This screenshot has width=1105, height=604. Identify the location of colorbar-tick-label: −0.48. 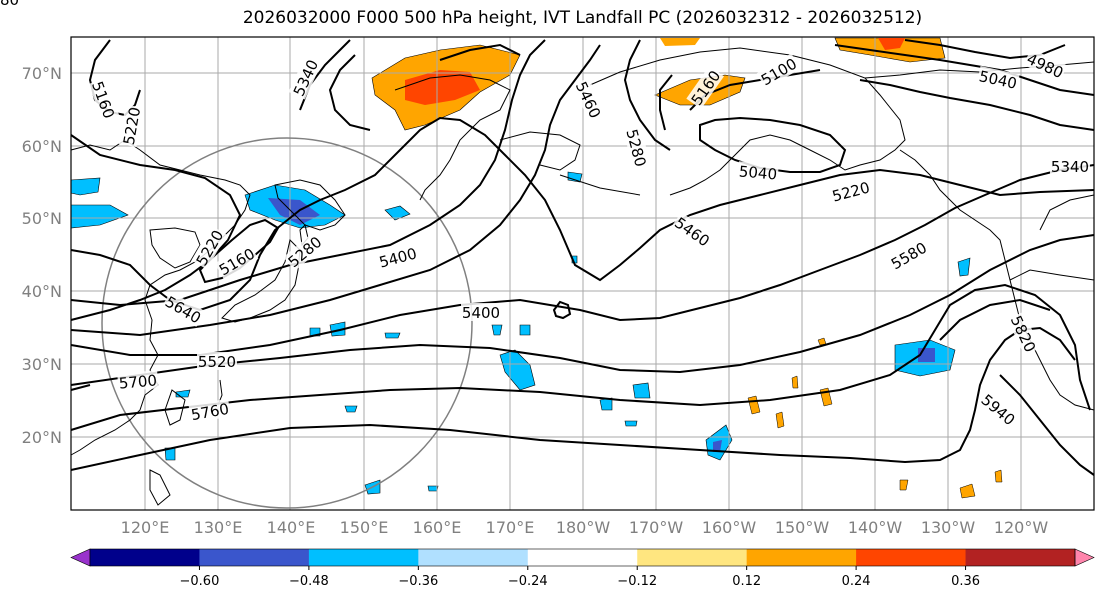
(309, 581).